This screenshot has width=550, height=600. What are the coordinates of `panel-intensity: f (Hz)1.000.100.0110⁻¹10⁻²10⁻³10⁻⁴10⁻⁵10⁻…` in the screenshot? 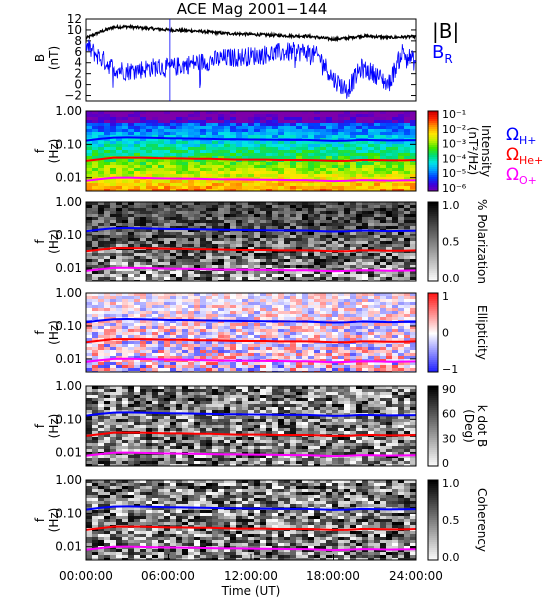 It's located at (263, 149).